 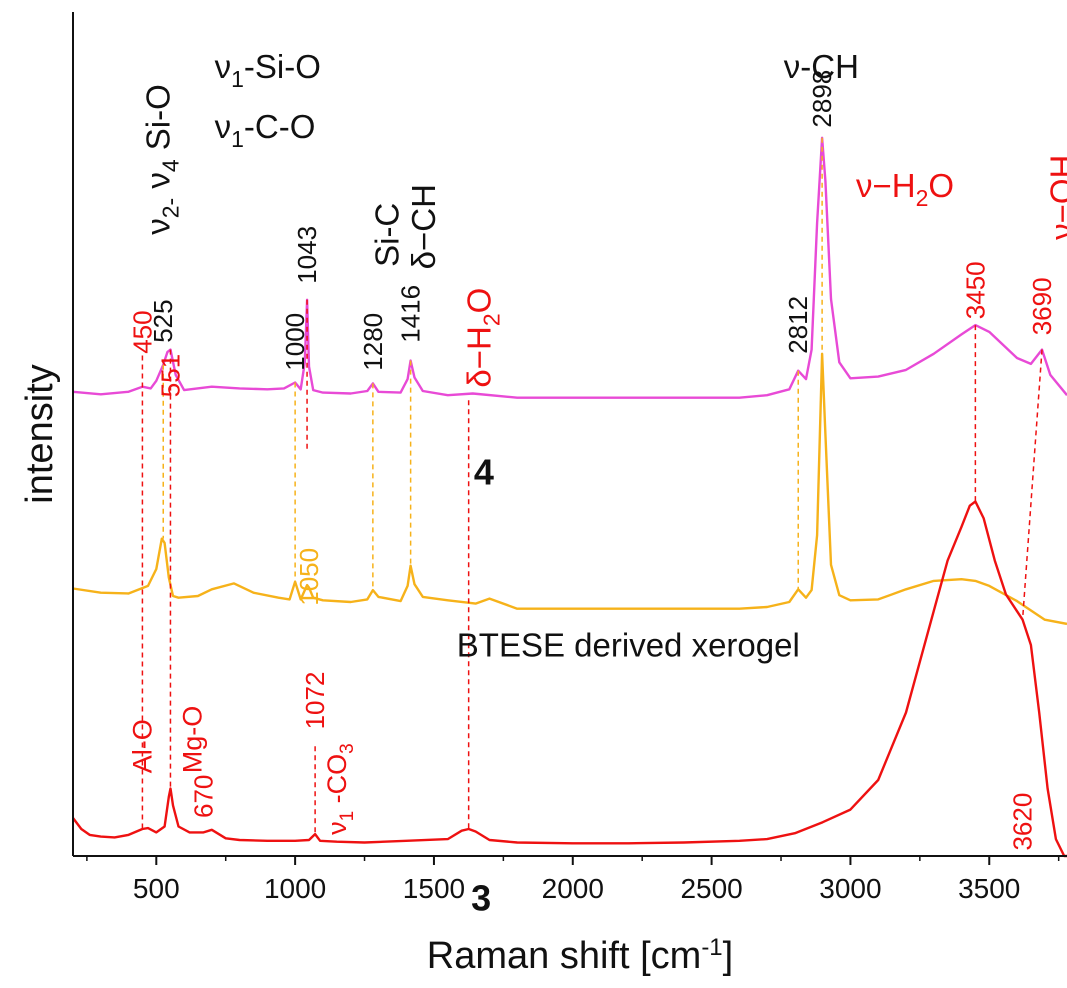 What do you see at coordinates (411, 314) in the screenshot?
I see `peak-label-1416: 1416` at bounding box center [411, 314].